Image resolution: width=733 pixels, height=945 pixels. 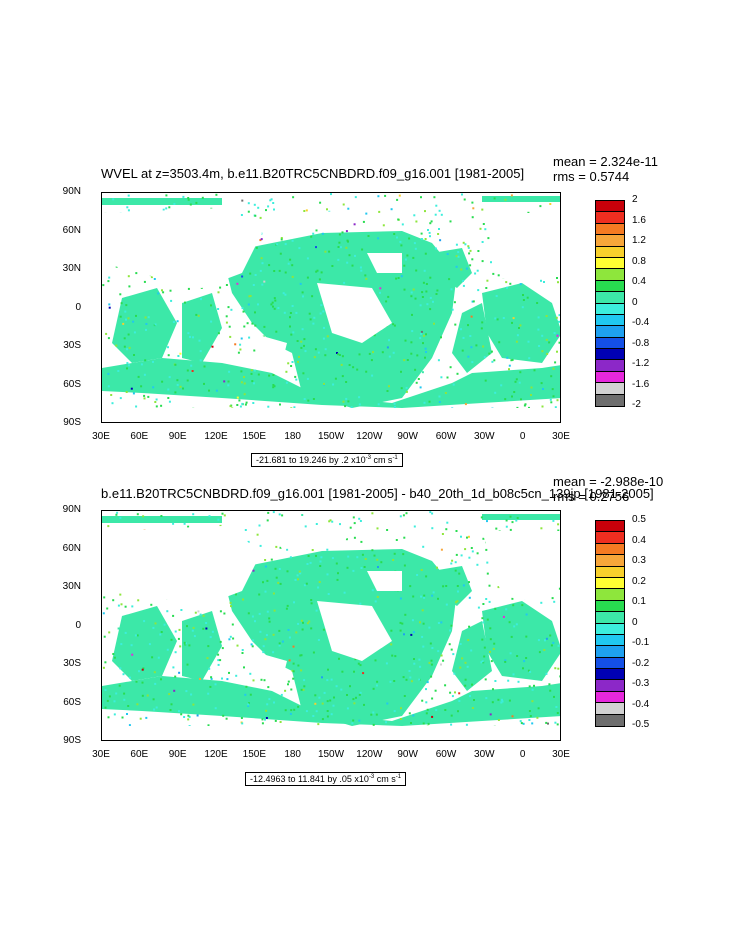 What do you see at coordinates (522, 436) in the screenshot?
I see `lon-tick-label: 0` at bounding box center [522, 436].